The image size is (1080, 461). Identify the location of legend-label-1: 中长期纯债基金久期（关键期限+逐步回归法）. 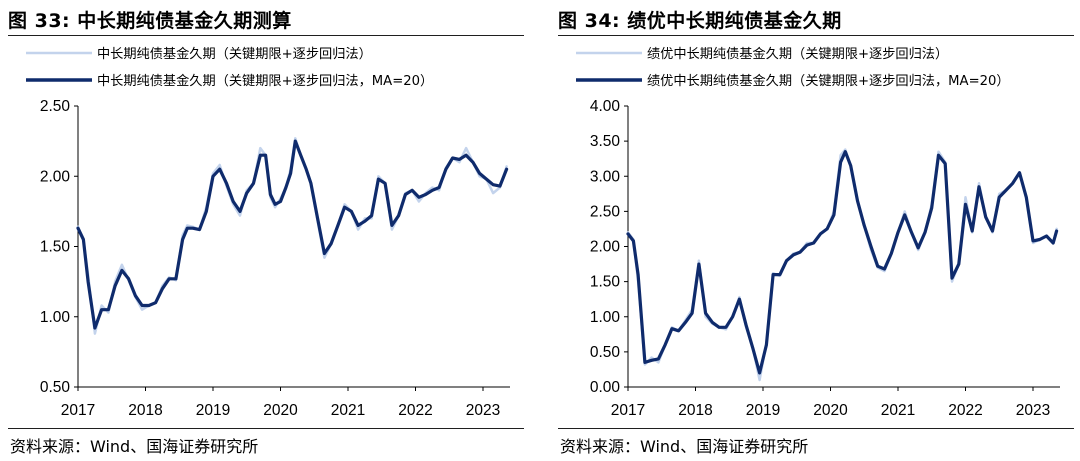
(234, 54).